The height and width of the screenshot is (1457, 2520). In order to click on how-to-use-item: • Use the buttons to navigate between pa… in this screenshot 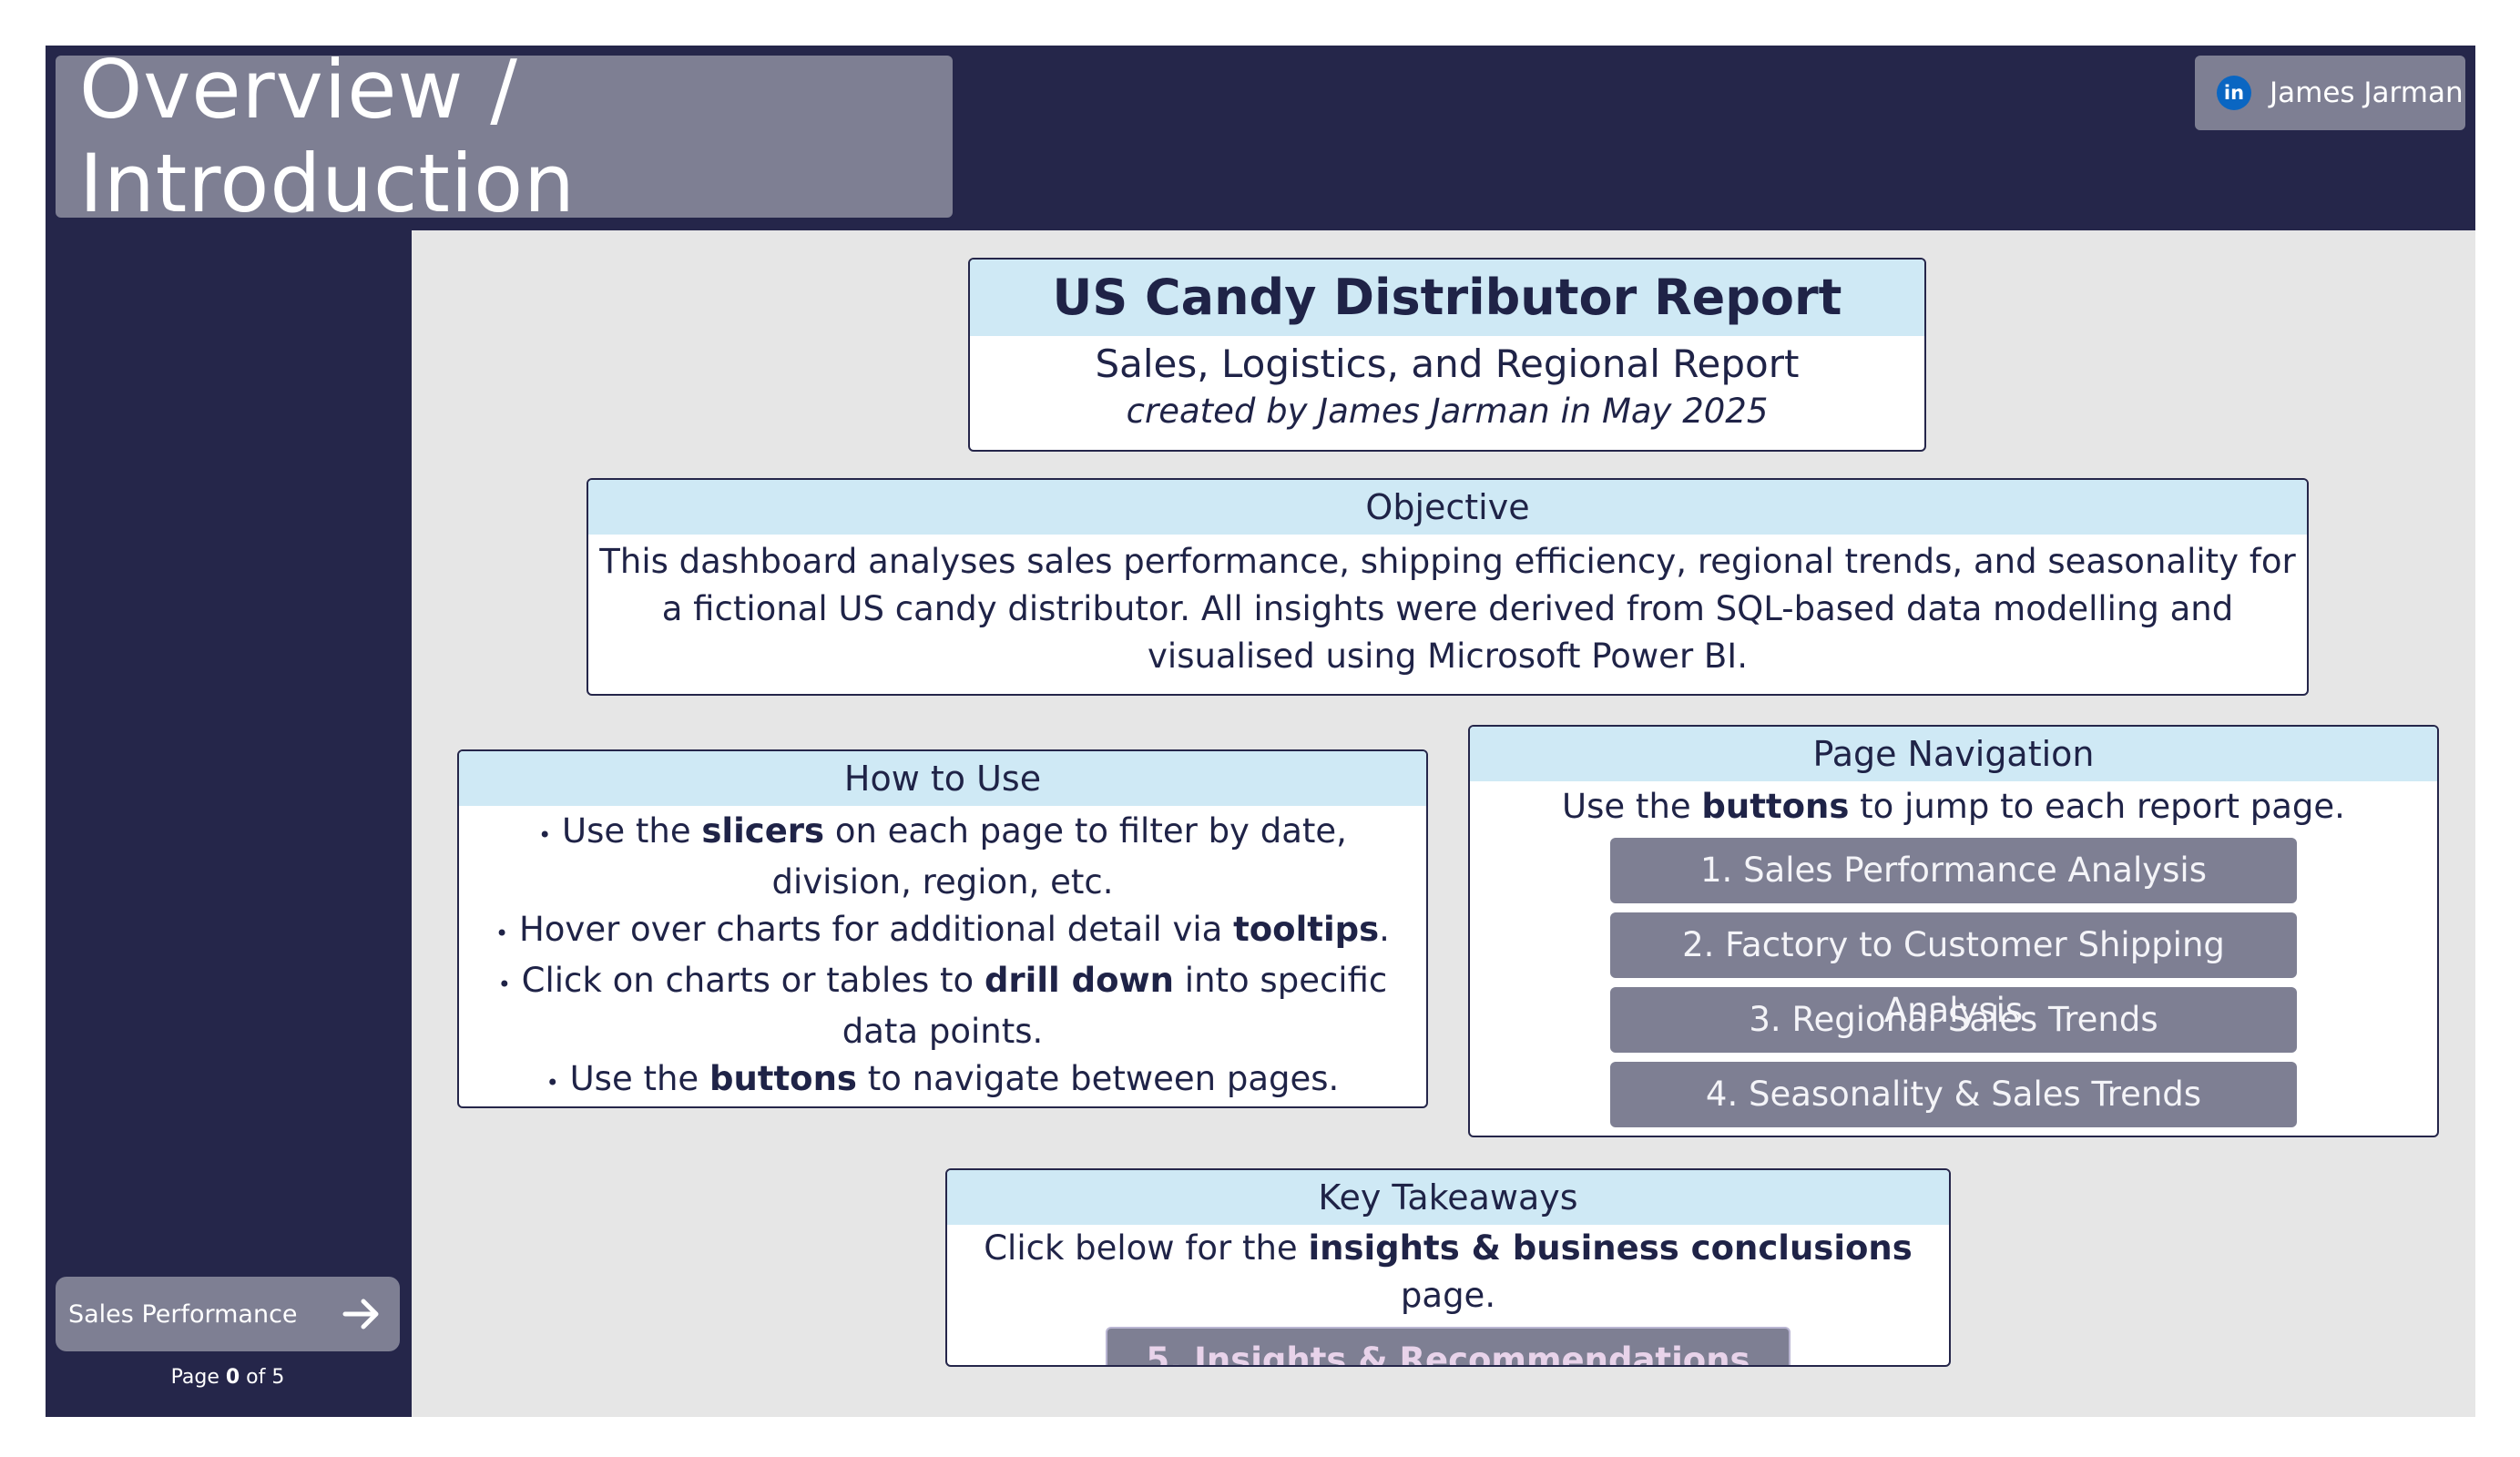, I will do `click(943, 1078)`.